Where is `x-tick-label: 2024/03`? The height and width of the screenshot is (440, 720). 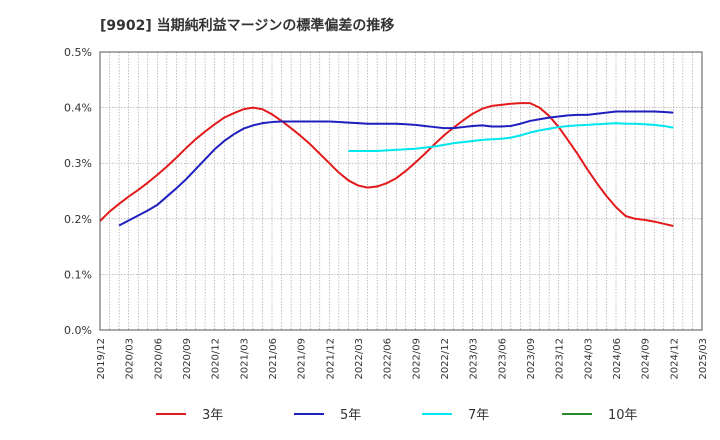
x-tick-label: 2024/03 is located at coordinates (588, 359).